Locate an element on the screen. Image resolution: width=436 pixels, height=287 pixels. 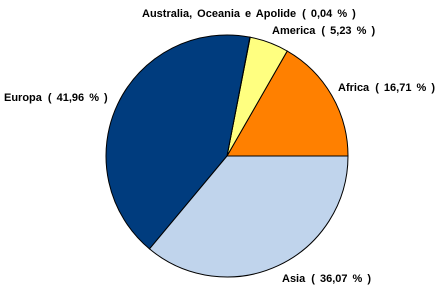
slice-label: Africa ( 16,71 % ) is located at coordinates (386, 88).